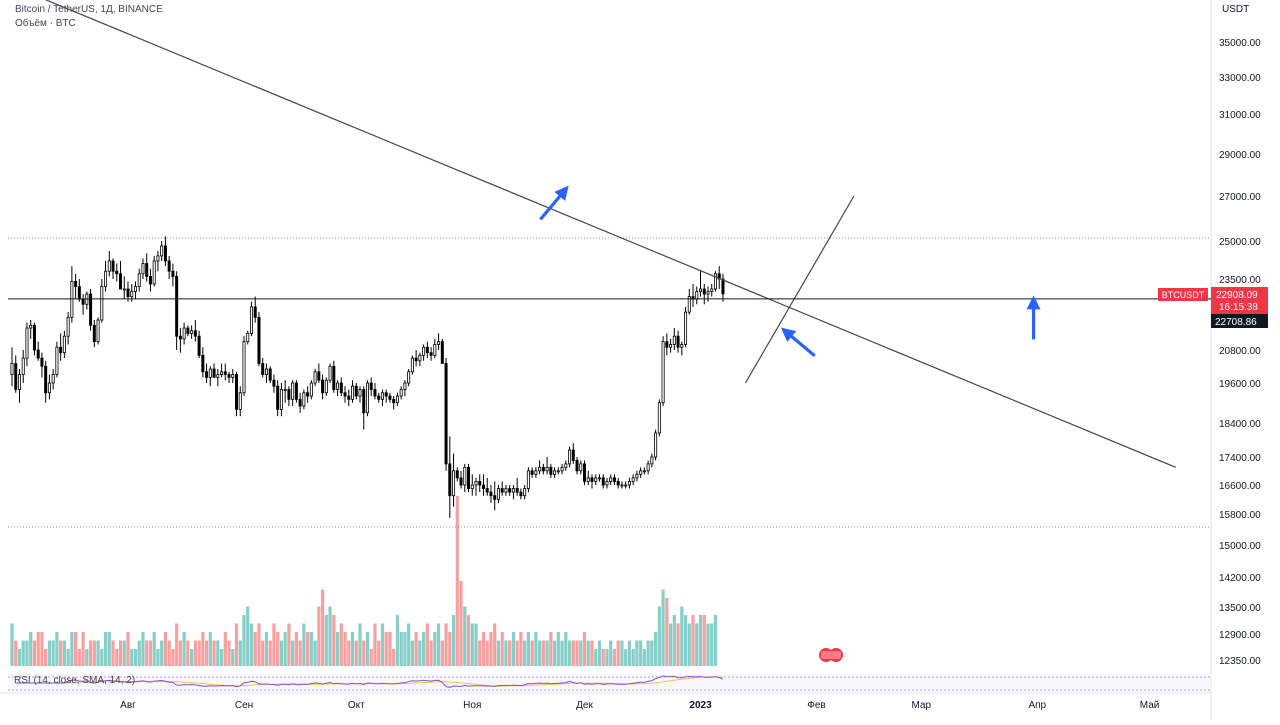  I want to click on annotation-arrow, so click(554, 203).